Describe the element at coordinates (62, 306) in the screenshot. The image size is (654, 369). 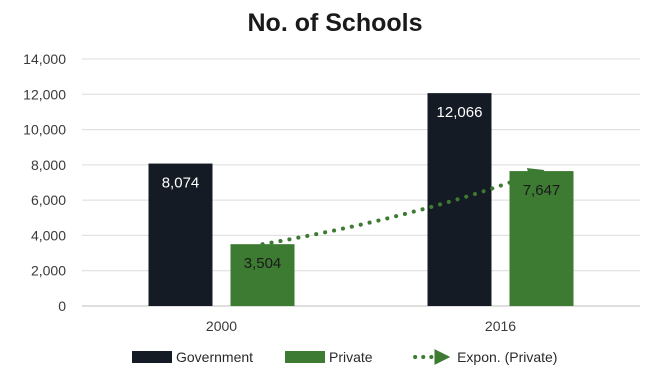
I see `y-tick-label: 0` at that location.